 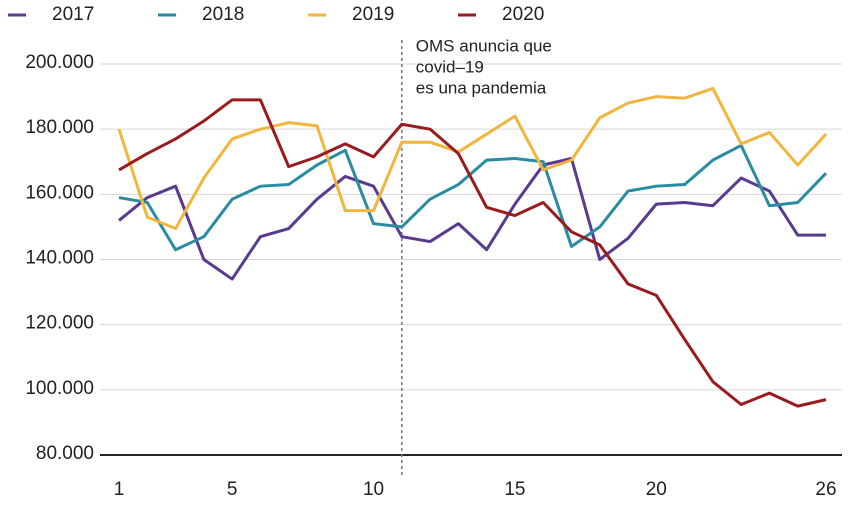 What do you see at coordinates (450, 66) in the screenshot?
I see `annotation-text: covid–19` at bounding box center [450, 66].